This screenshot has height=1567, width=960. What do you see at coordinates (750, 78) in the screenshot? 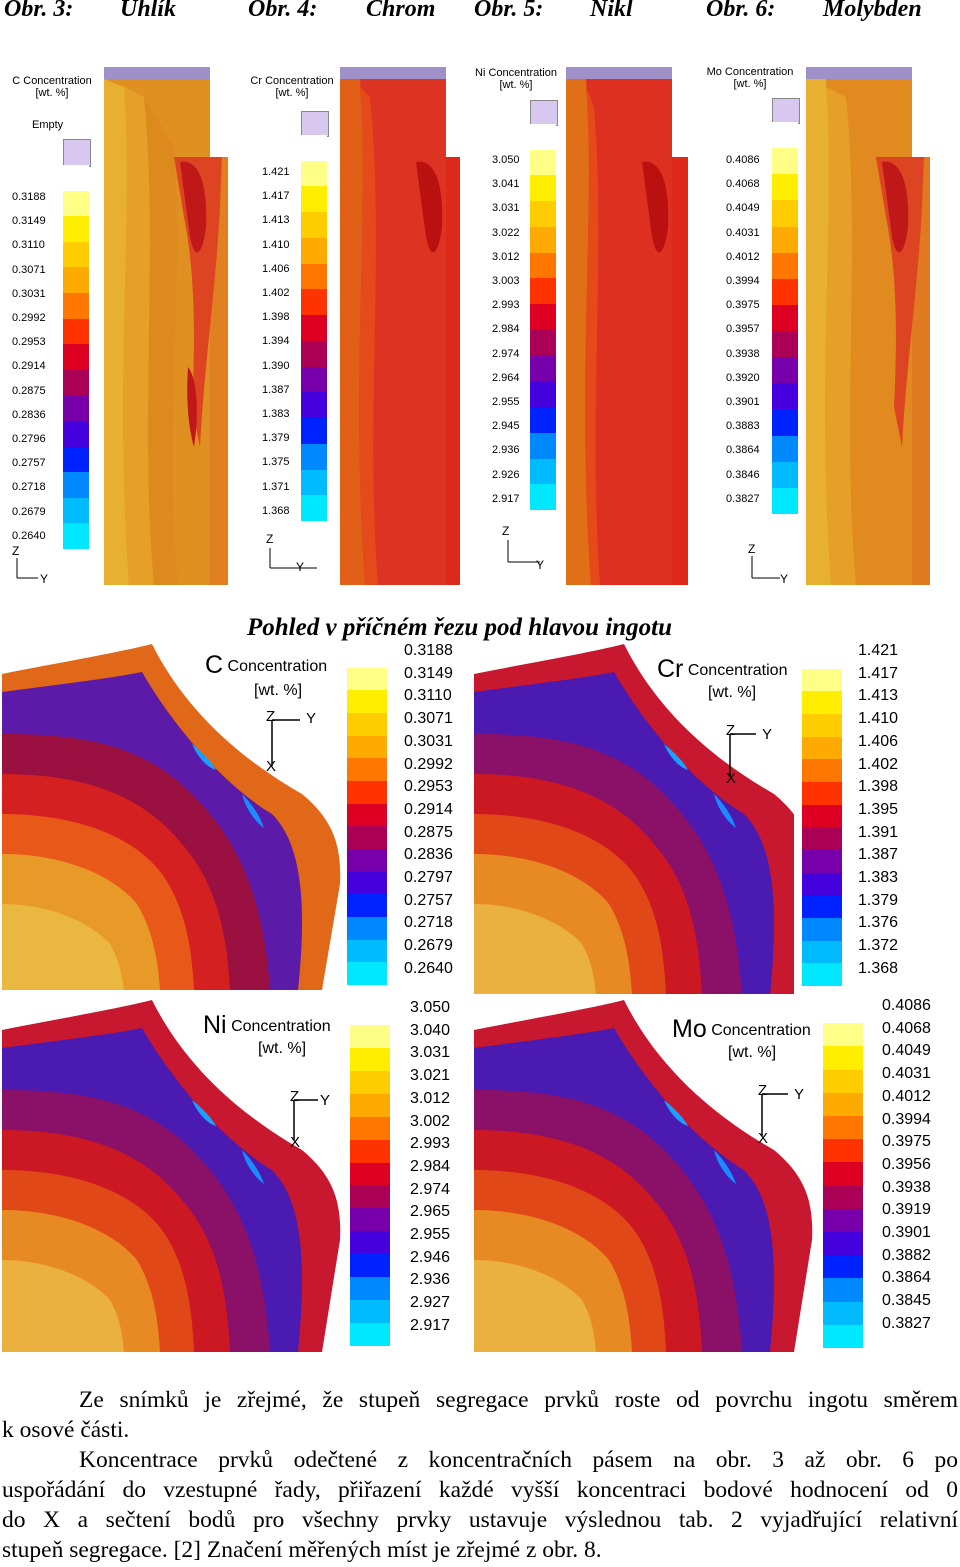
I see `legend-title: Mo Concentration [wt. %]` at bounding box center [750, 78].